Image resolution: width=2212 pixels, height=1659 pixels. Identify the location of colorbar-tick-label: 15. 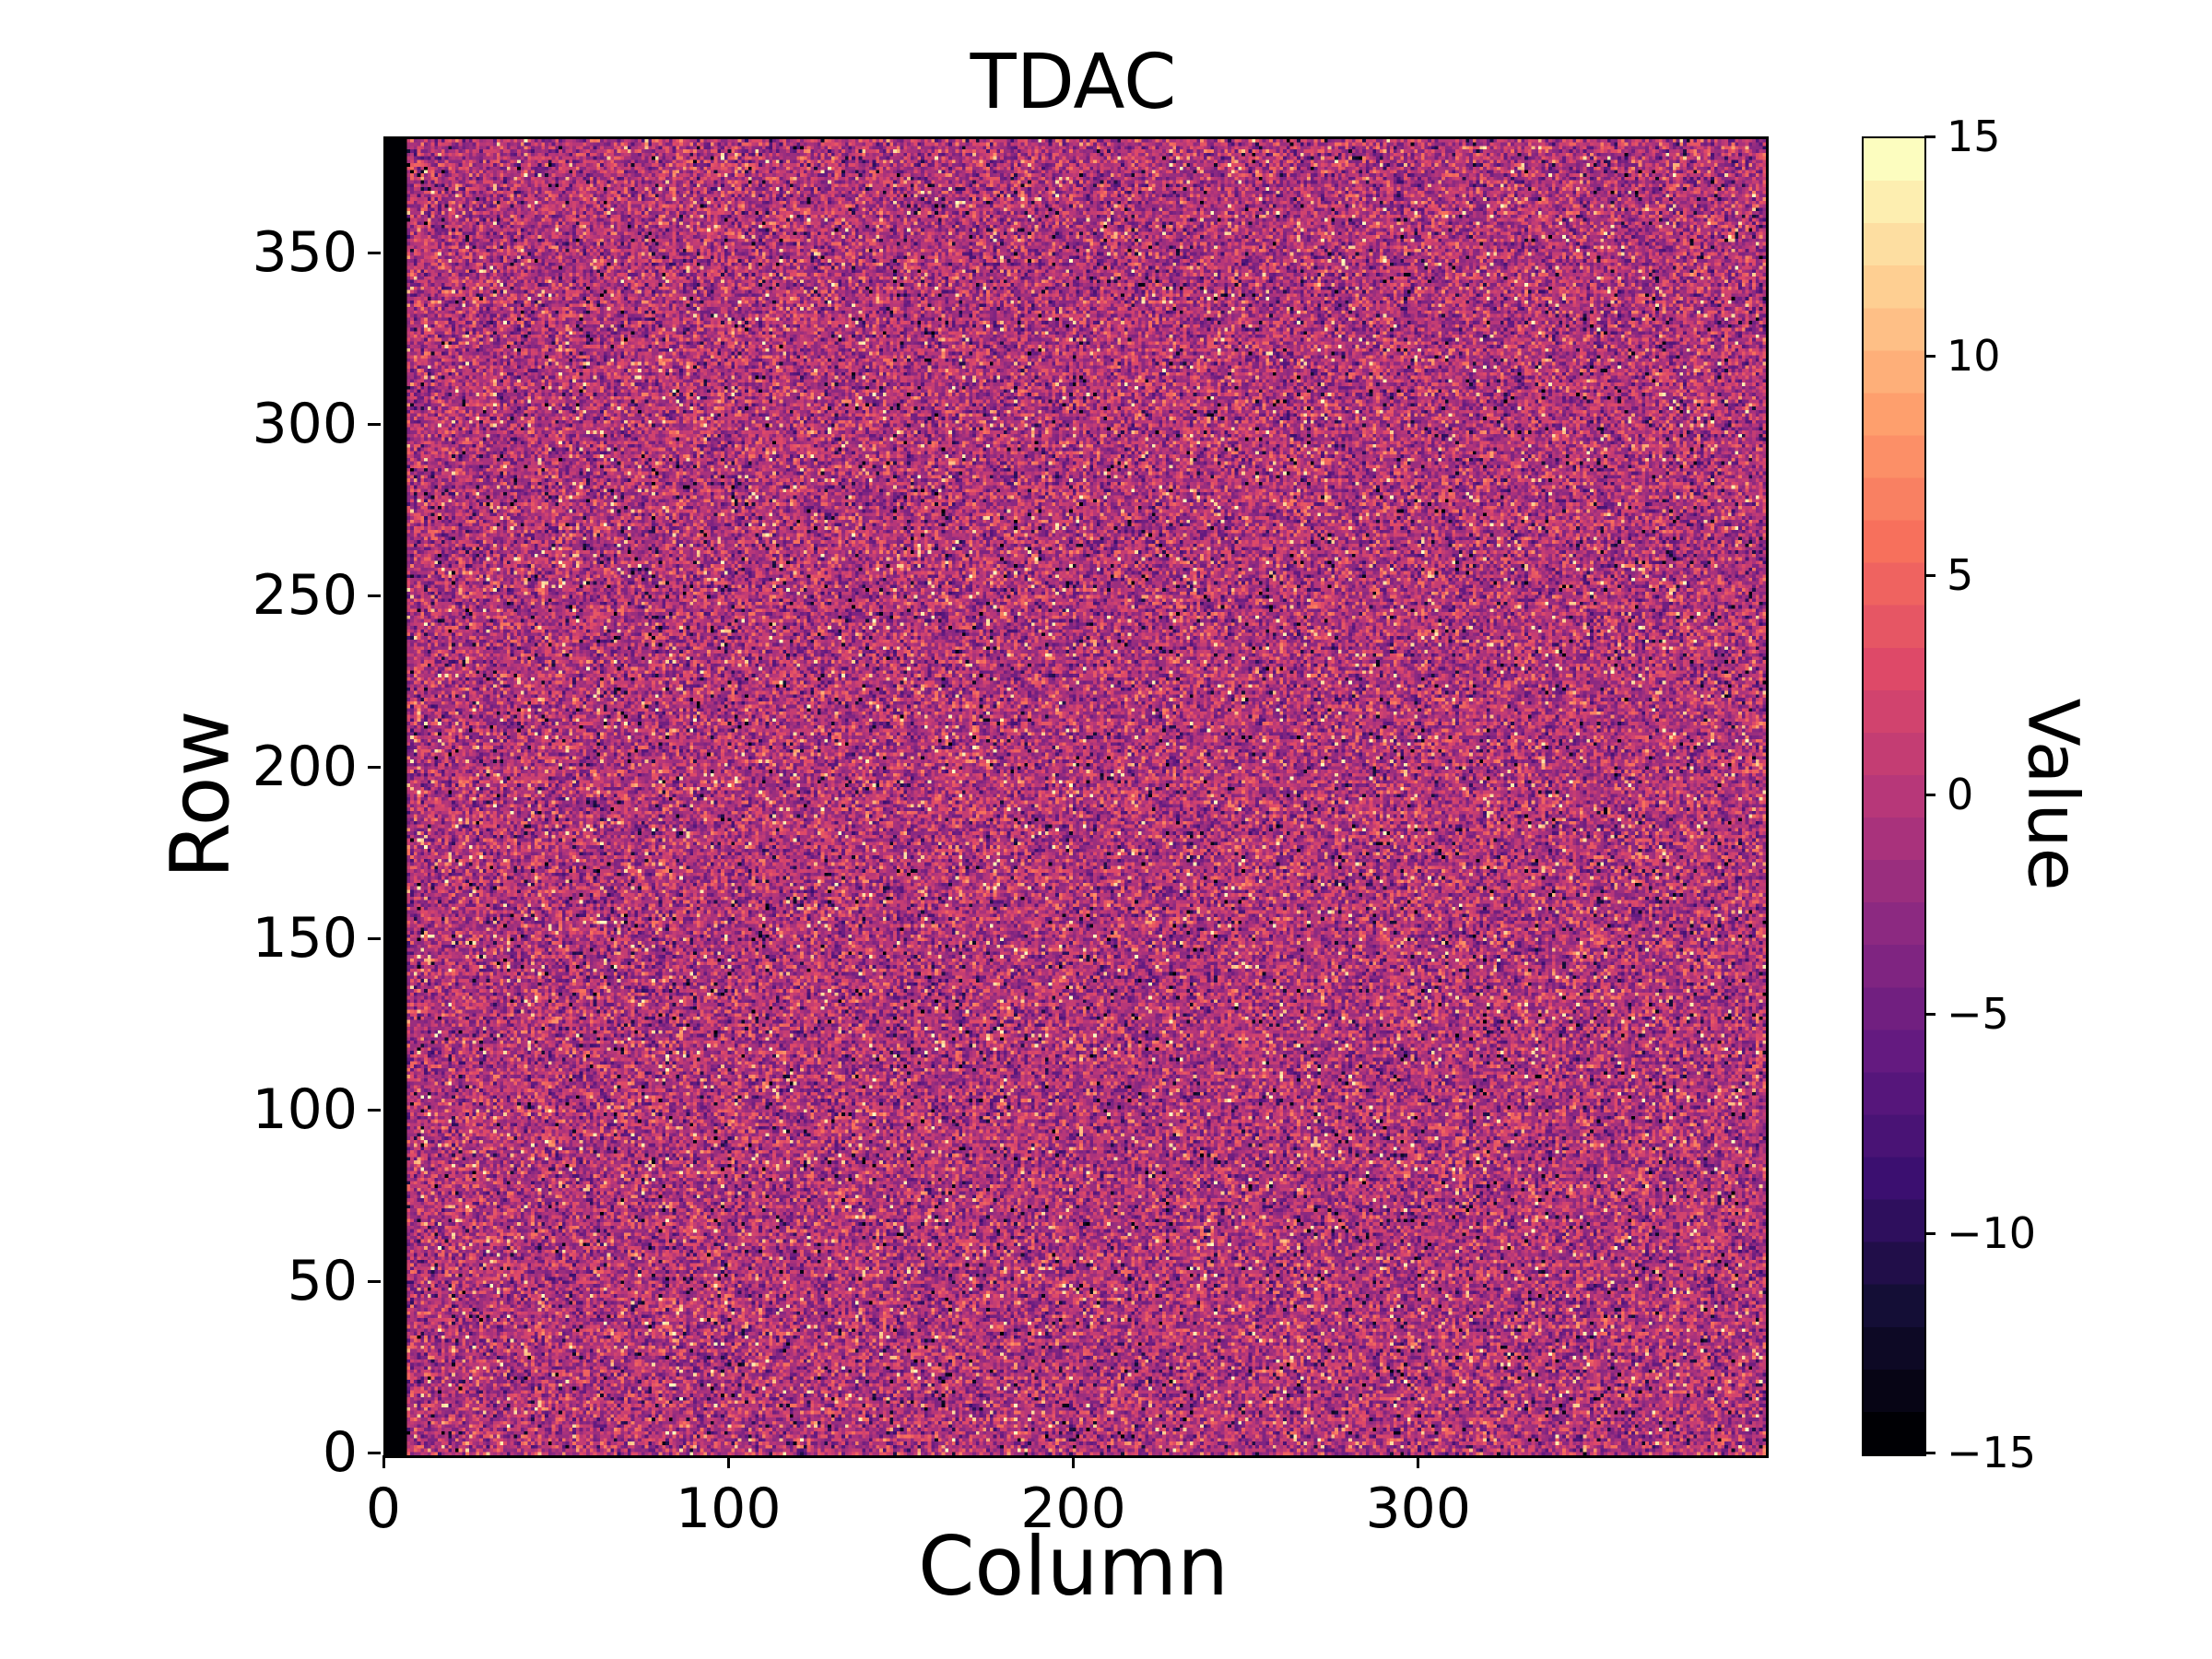
(1974, 136).